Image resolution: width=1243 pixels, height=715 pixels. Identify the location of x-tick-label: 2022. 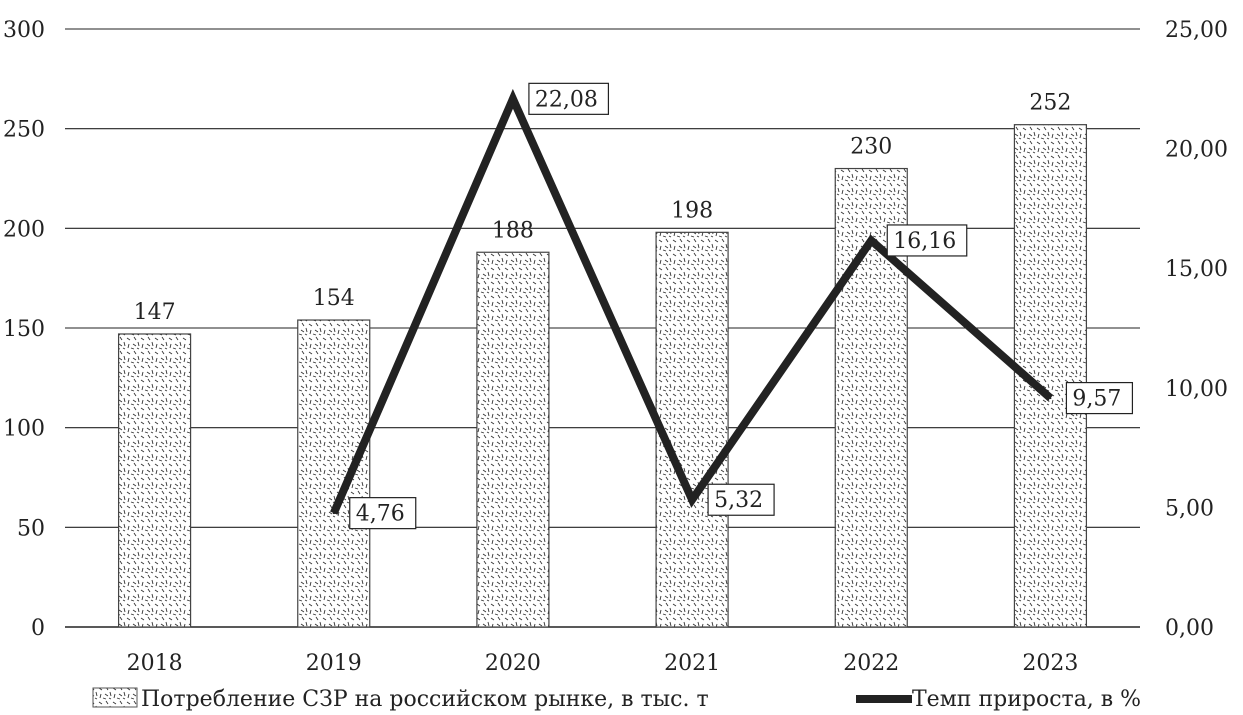
(871, 663).